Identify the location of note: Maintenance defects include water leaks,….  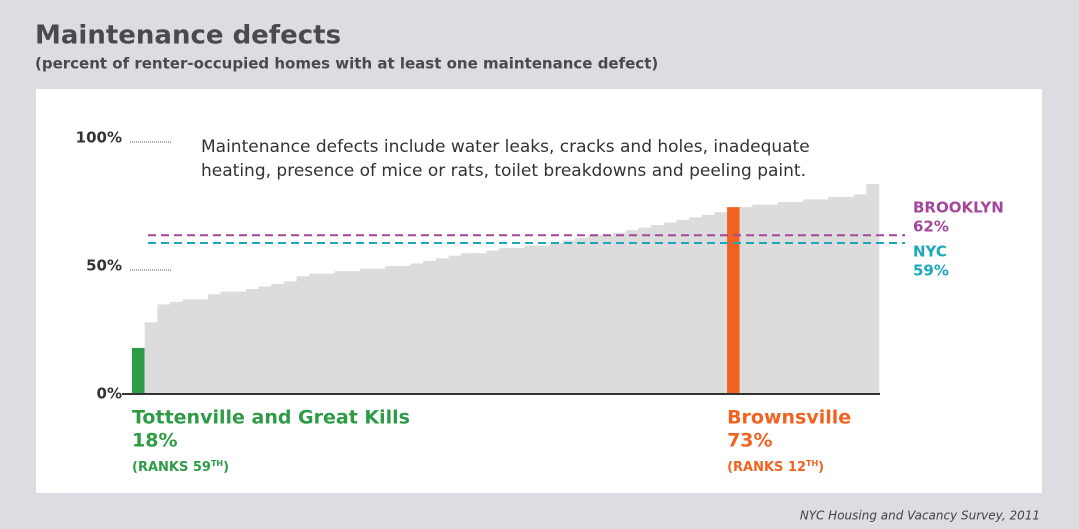
(505, 147).